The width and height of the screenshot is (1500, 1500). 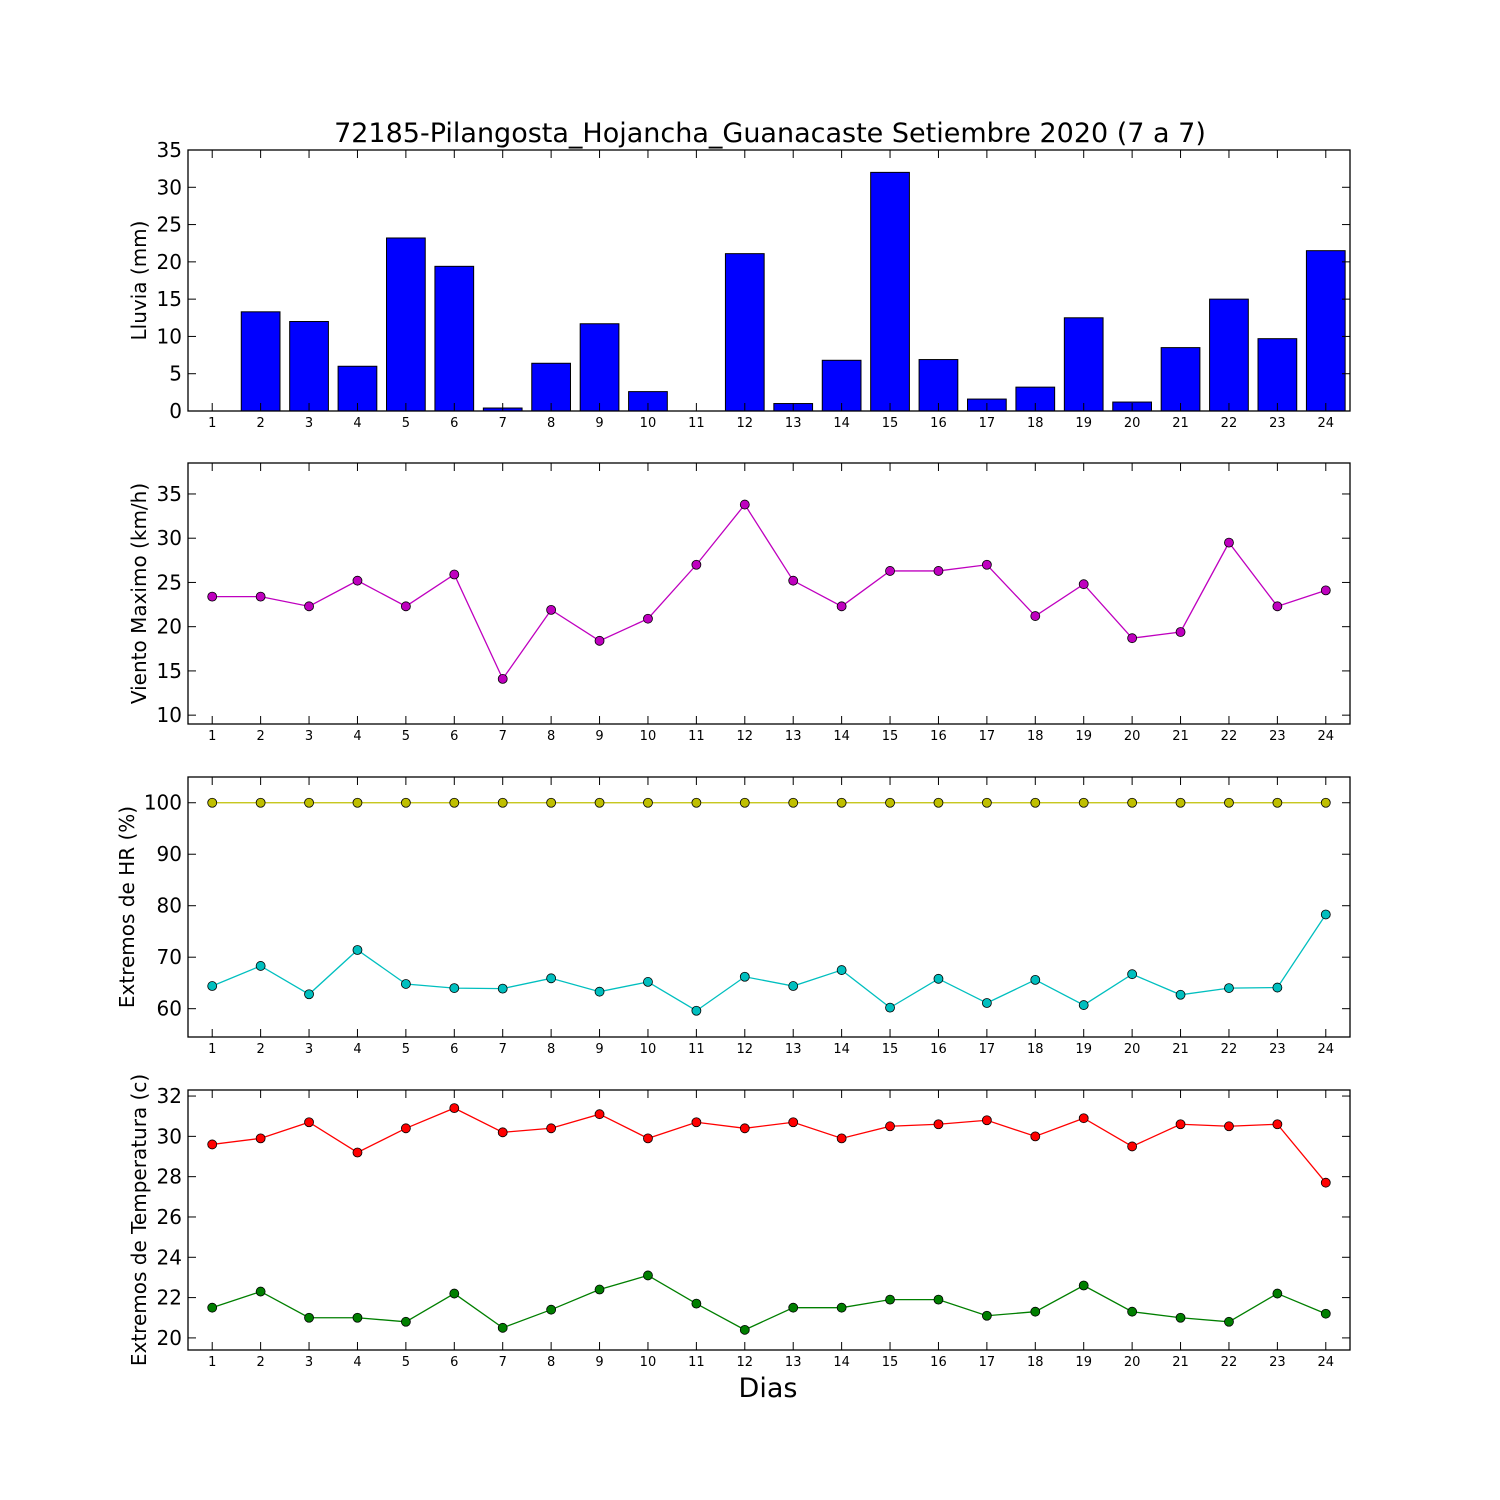 What do you see at coordinates (139, 1220) in the screenshot?
I see `y-axis-label: Extremos de Temperatura (c)` at bounding box center [139, 1220].